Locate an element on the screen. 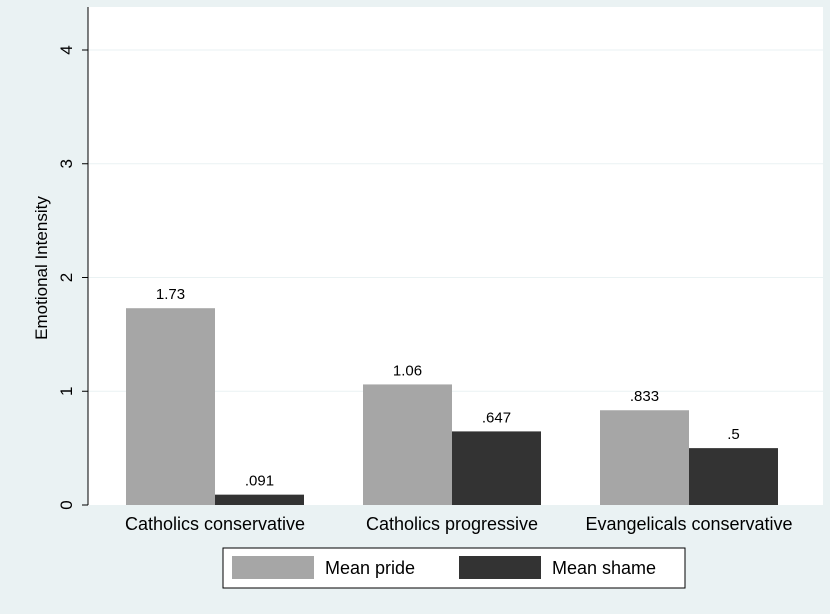 The height and width of the screenshot is (614, 830). y-ticks: 0 1 2 3 4 is located at coordinates (72, 277).